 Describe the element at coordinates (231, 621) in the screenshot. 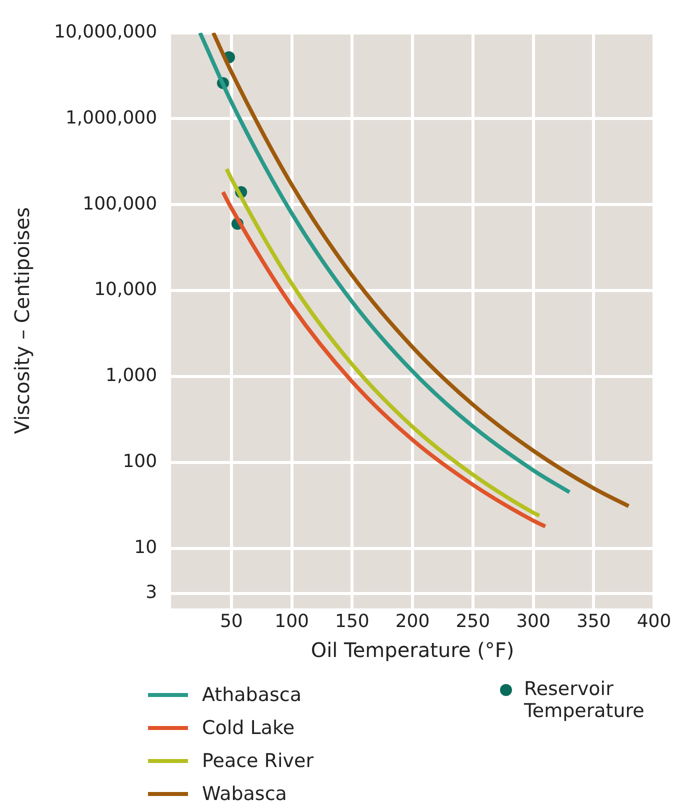

I see `x-tick-label: 50` at that location.